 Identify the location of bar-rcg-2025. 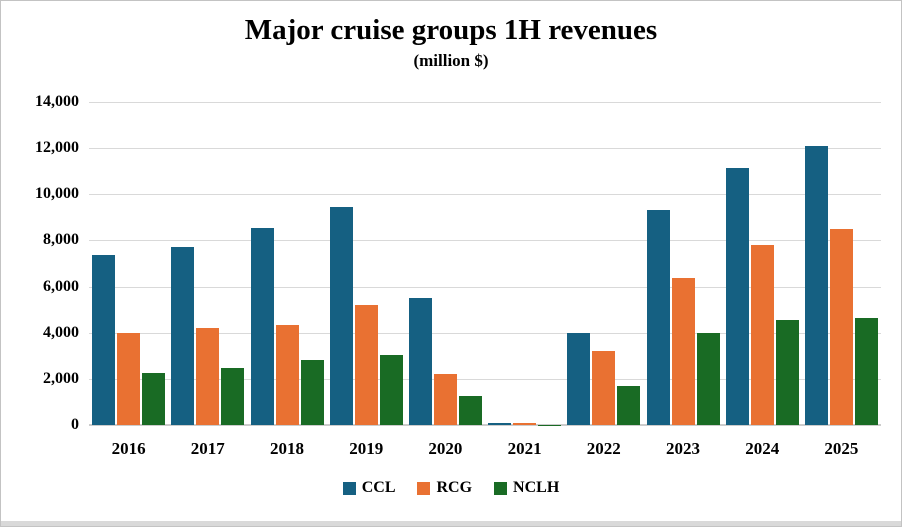
(841, 326).